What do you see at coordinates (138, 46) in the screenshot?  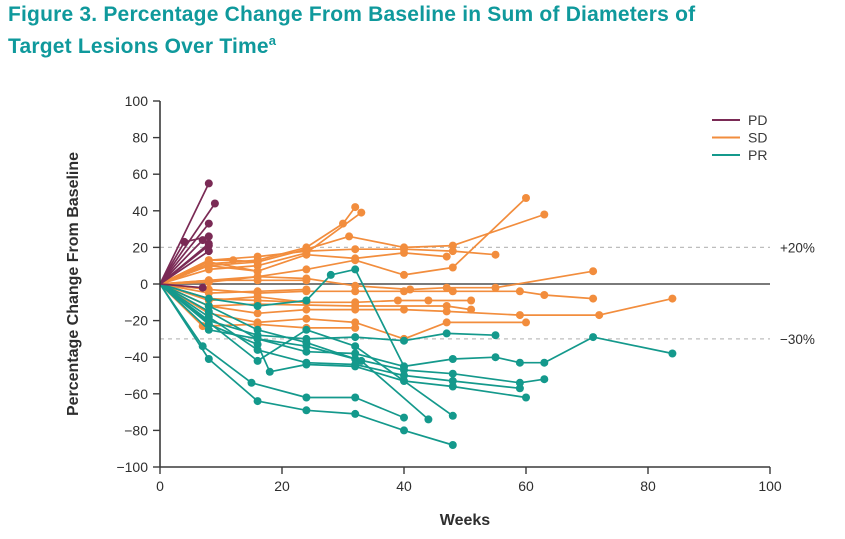 I see `figure-title-line2: Target Lesions Over Time` at bounding box center [138, 46].